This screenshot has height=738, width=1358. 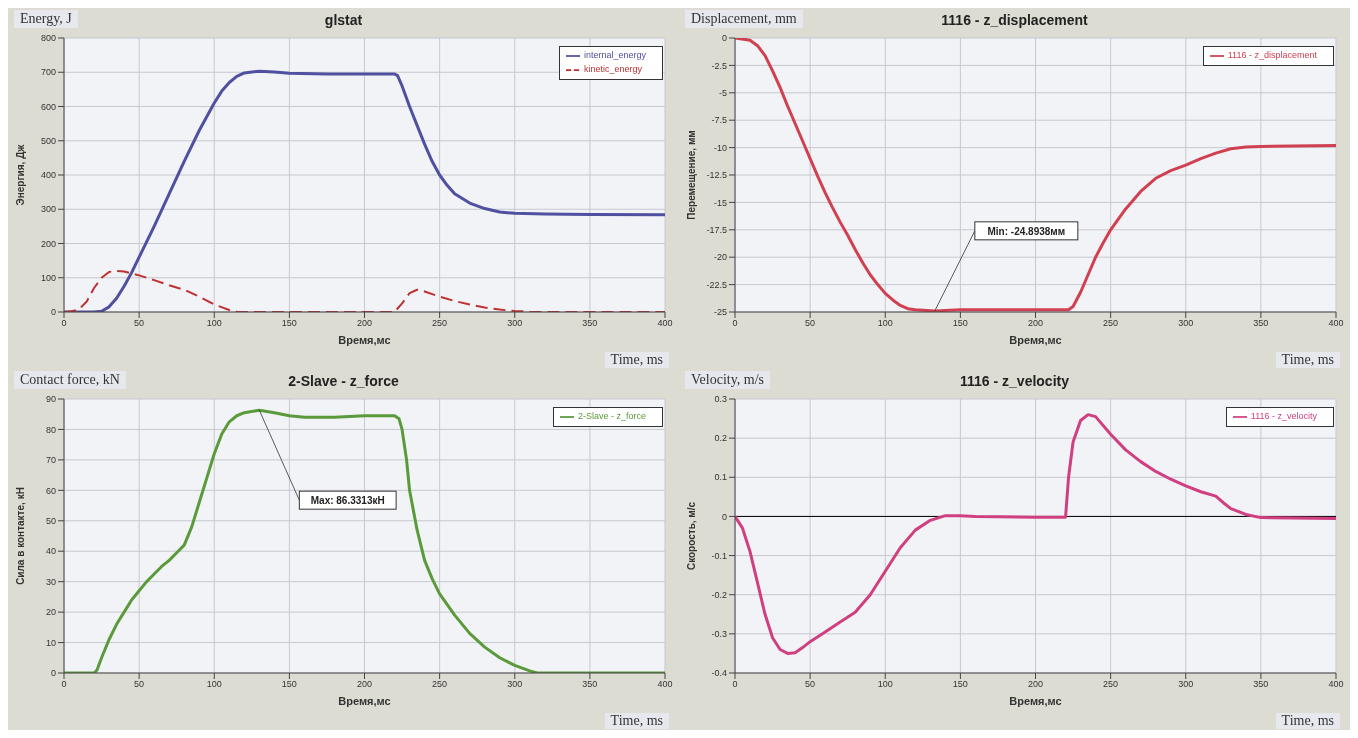 I want to click on y-tick-label: -2.5, so click(x=719, y=65).